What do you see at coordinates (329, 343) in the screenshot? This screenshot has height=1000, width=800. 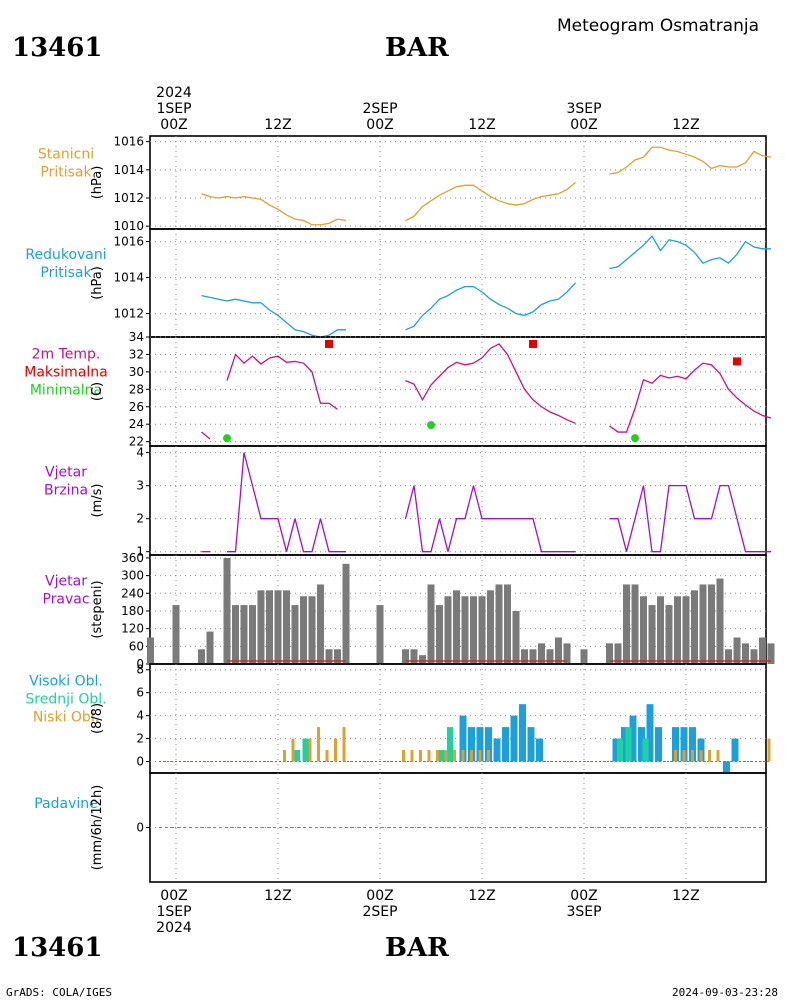 I see `tmax-marker` at bounding box center [329, 343].